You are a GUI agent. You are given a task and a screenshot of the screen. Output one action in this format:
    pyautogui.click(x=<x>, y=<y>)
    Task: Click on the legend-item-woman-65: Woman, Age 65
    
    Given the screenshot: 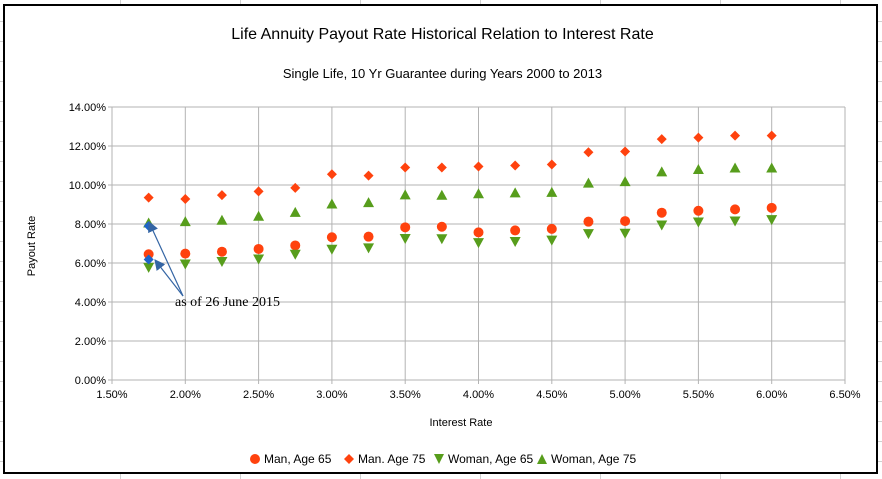 What is the action you would take?
    pyautogui.click(x=483, y=459)
    